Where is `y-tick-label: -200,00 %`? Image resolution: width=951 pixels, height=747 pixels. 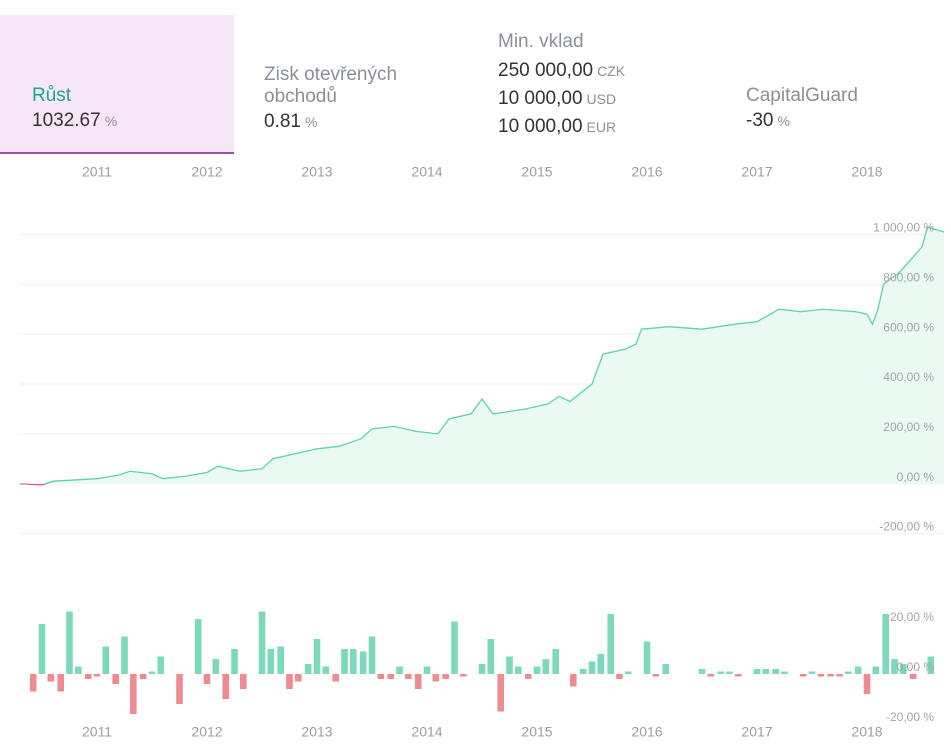 y-tick-label: -200,00 % is located at coordinates (906, 527).